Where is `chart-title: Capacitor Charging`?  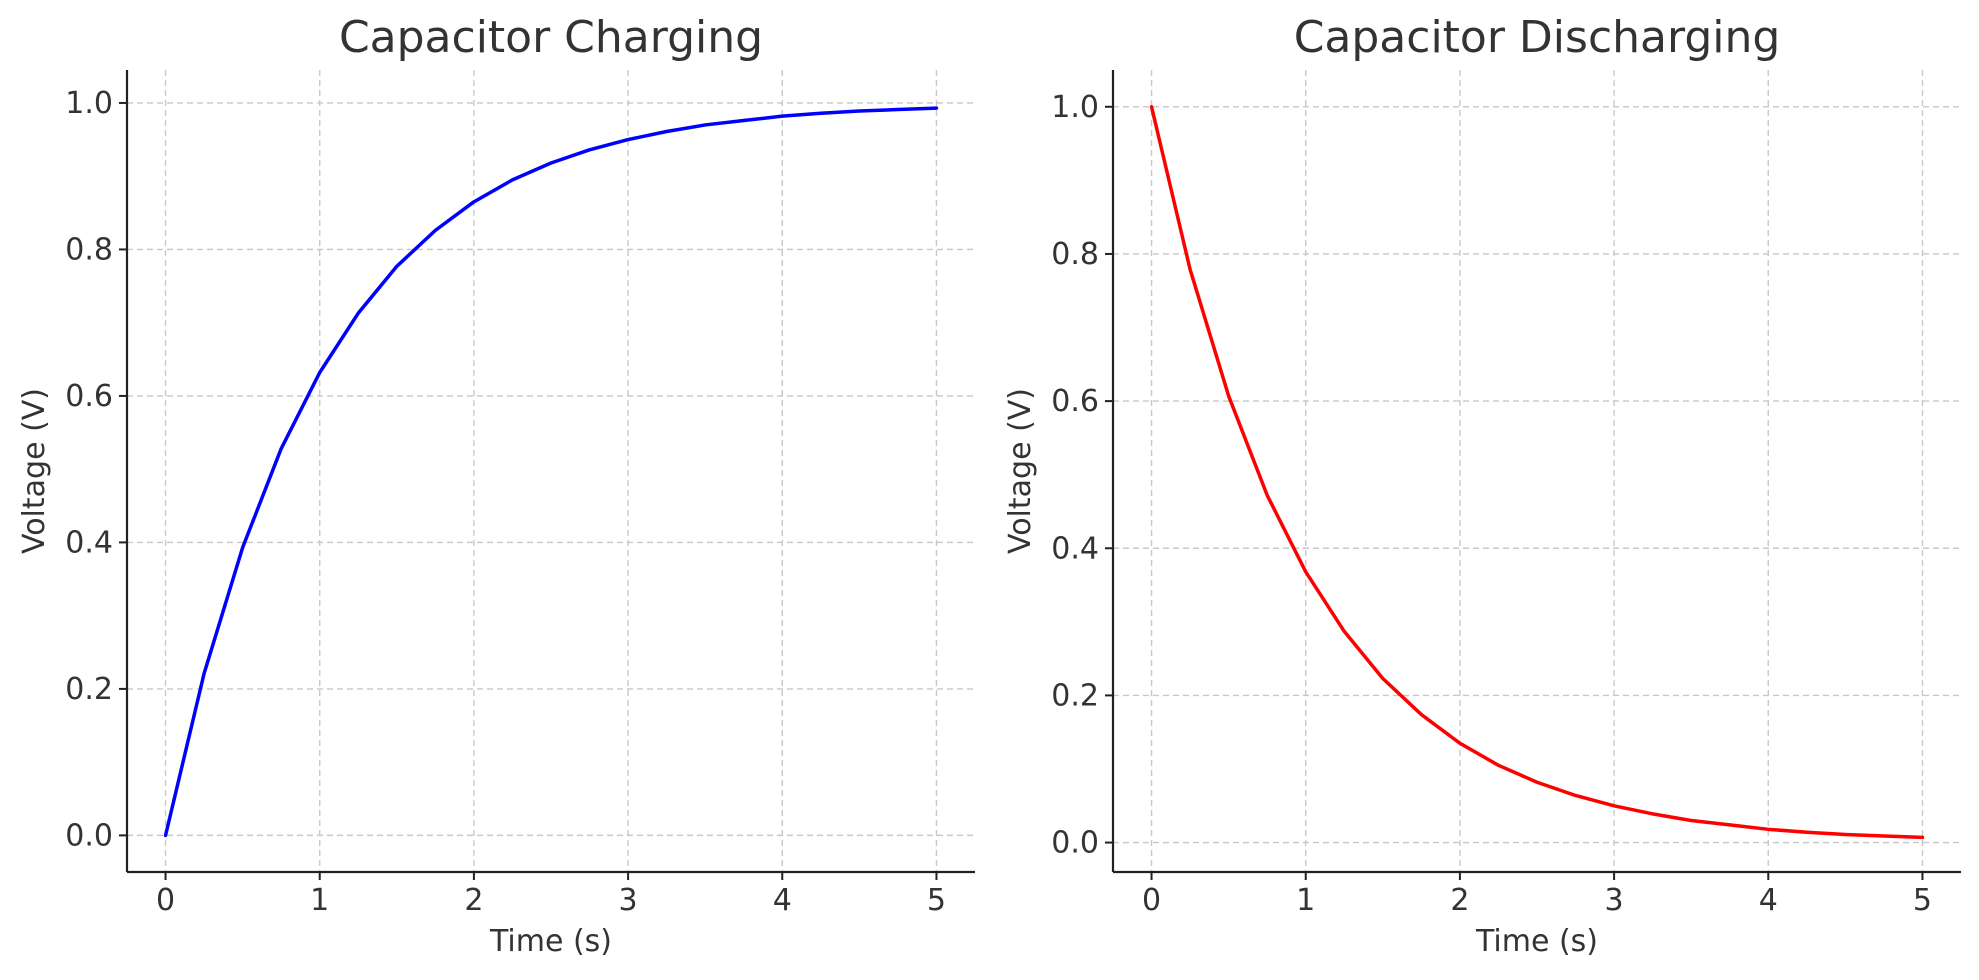 chart-title: Capacitor Charging is located at coordinates (551, 37).